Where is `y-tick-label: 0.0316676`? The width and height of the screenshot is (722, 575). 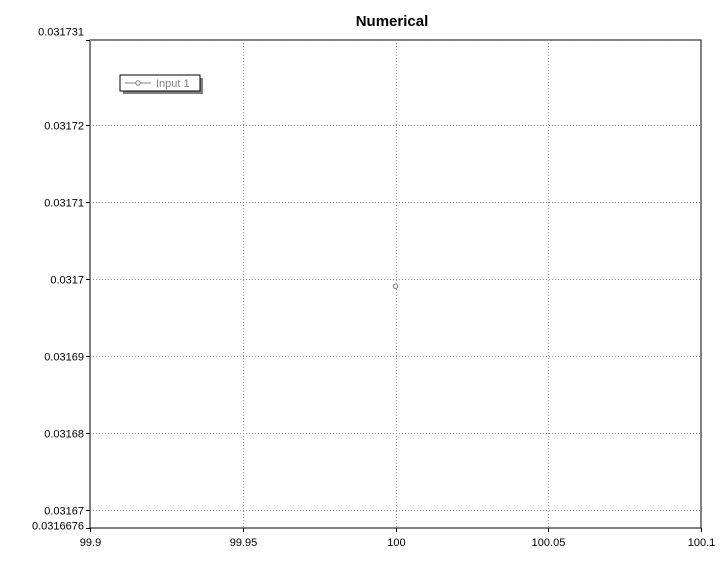 y-tick-label: 0.0316676 is located at coordinates (58, 527).